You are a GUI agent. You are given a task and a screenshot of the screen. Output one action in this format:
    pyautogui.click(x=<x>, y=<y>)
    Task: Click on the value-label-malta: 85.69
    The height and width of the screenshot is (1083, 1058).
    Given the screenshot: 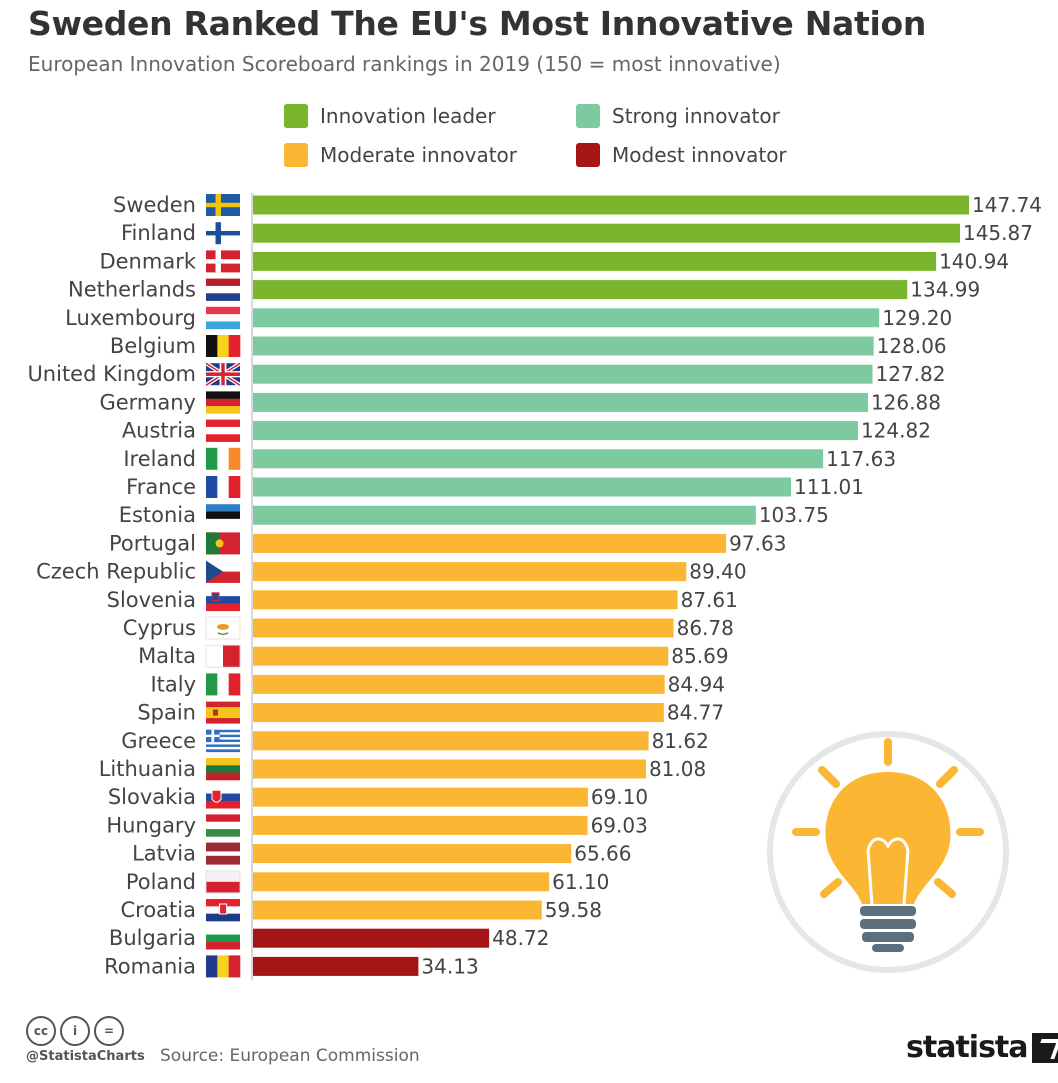 What is the action you would take?
    pyautogui.click(x=699, y=656)
    